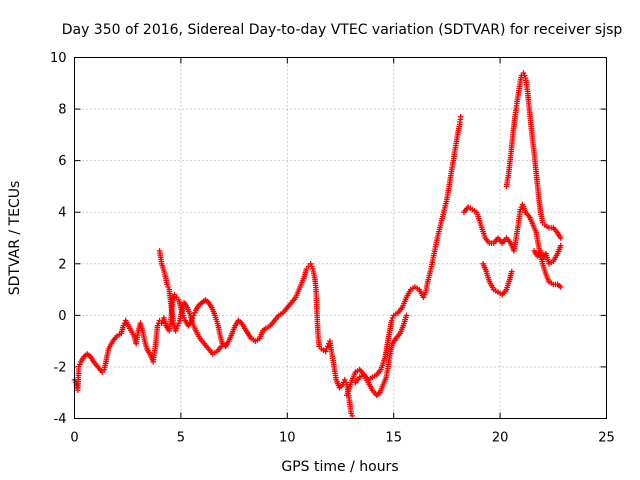 The width and height of the screenshot is (640, 480). Describe the element at coordinates (62, 213) in the screenshot. I see `y-tick-label: 4` at that location.